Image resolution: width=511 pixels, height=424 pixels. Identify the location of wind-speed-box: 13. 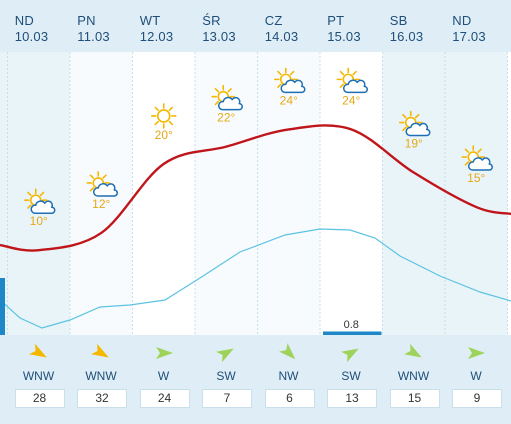
(352, 398).